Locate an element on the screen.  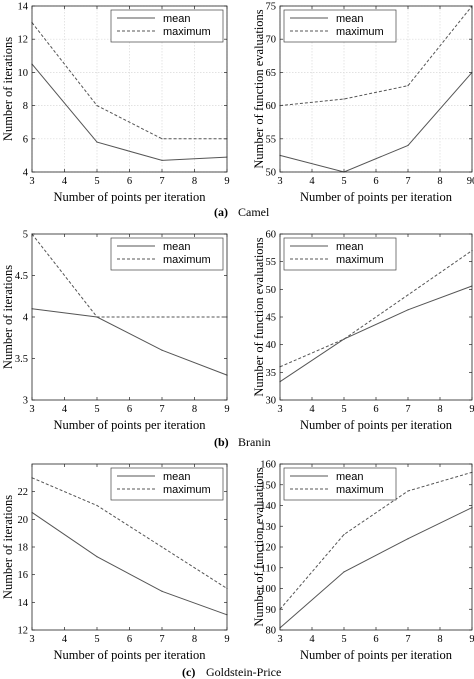
y-axis-label: Number of iterations is located at coordinates (8, 317).